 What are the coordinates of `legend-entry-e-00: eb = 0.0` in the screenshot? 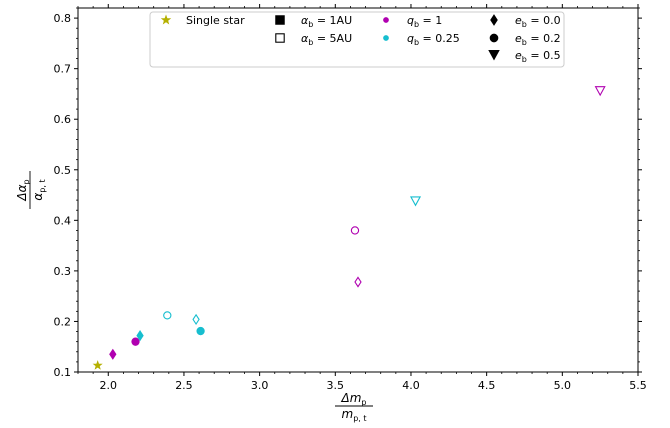 It's located at (525, 21).